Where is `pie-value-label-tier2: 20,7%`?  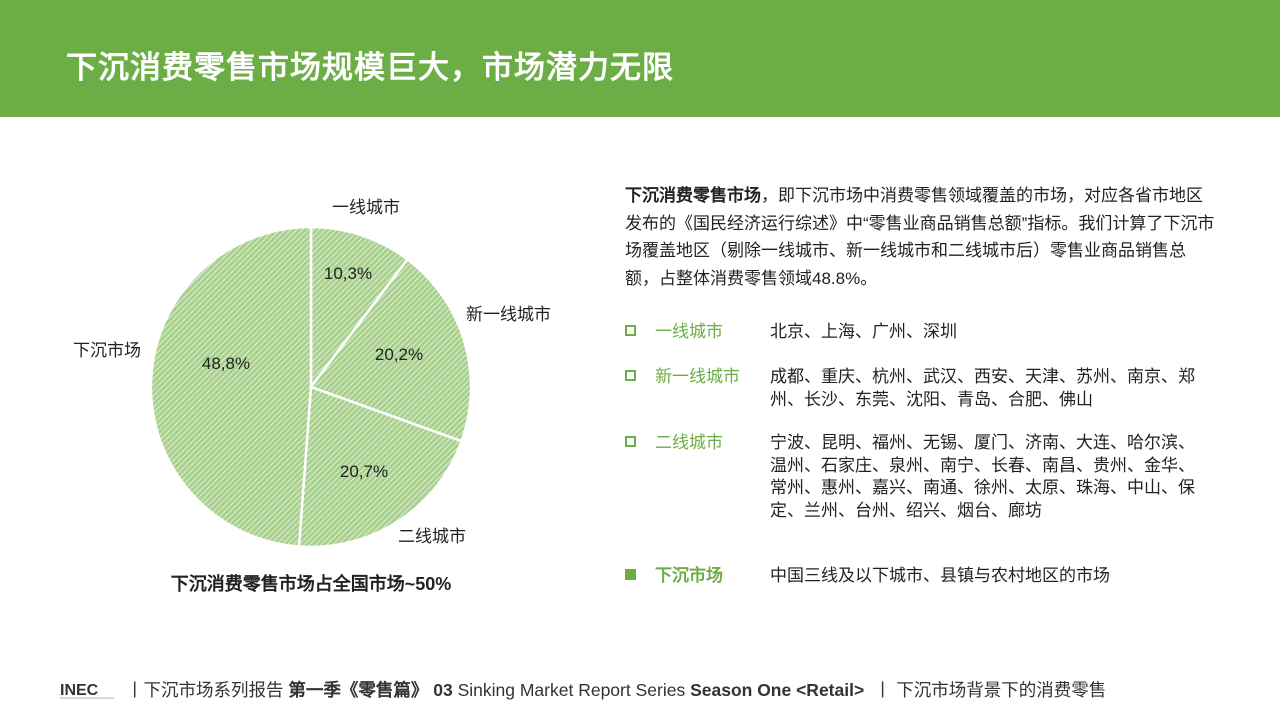 pie-value-label-tier2: 20,7% is located at coordinates (364, 471).